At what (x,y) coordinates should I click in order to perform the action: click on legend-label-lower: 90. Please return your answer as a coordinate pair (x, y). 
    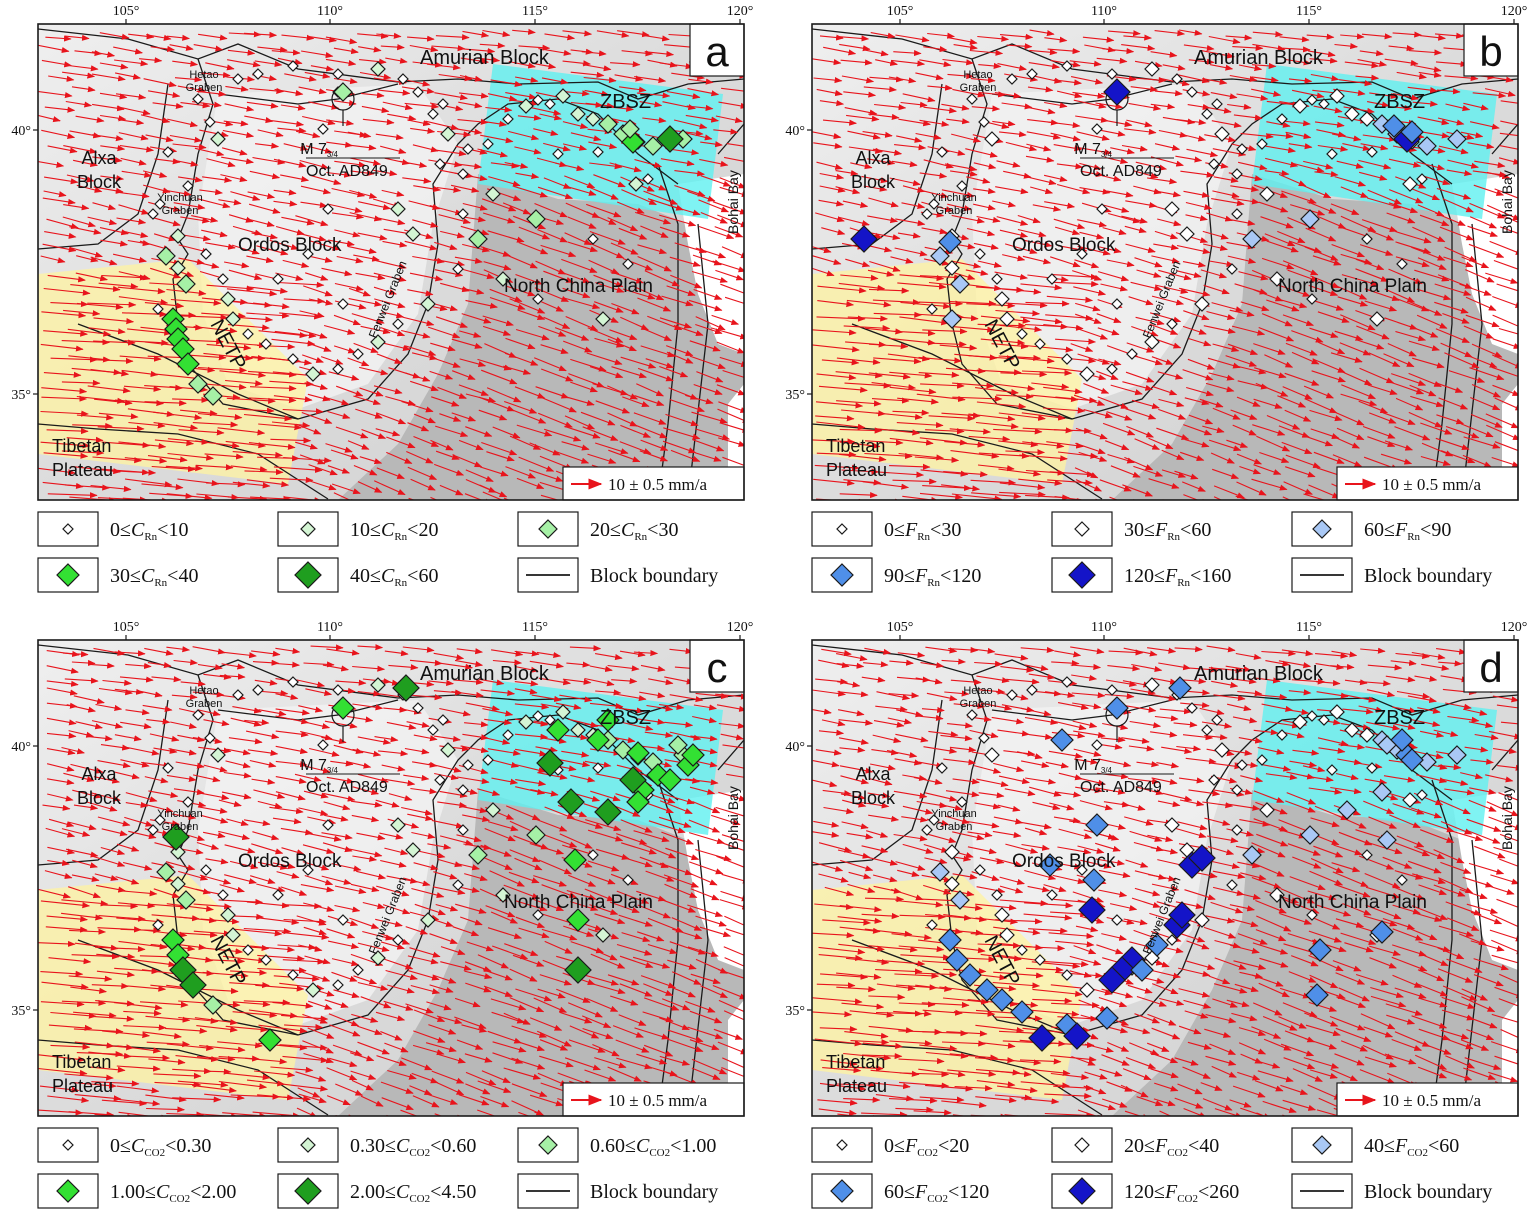
    Looking at the image, I should click on (894, 576).